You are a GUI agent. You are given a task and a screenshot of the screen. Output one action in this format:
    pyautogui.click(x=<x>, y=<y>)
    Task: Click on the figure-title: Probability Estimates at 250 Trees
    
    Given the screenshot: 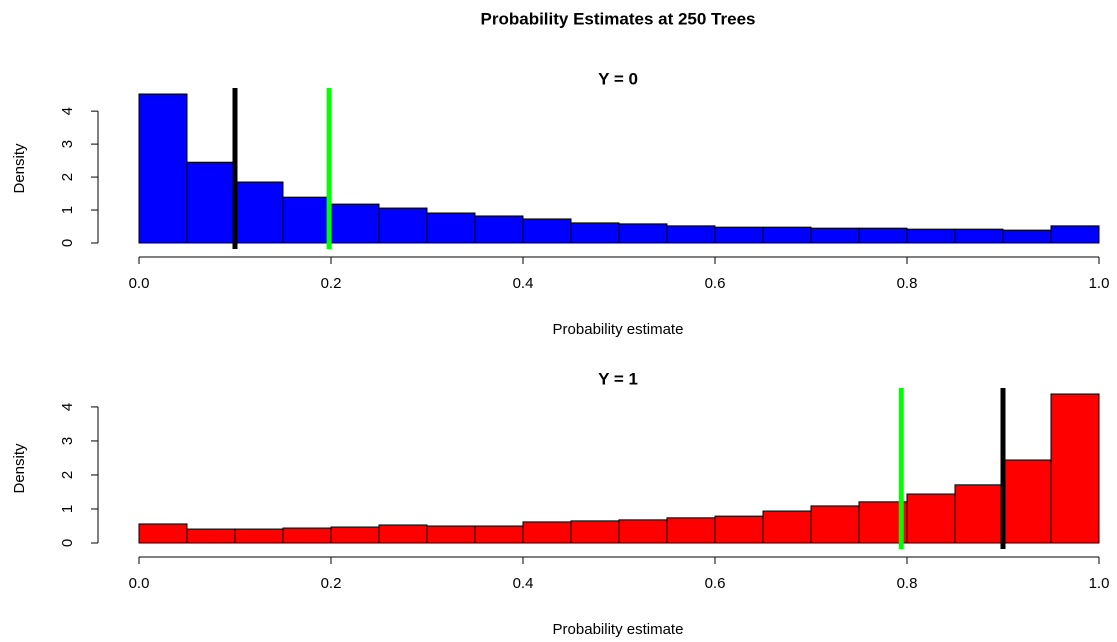 What is the action you would take?
    pyautogui.click(x=618, y=18)
    